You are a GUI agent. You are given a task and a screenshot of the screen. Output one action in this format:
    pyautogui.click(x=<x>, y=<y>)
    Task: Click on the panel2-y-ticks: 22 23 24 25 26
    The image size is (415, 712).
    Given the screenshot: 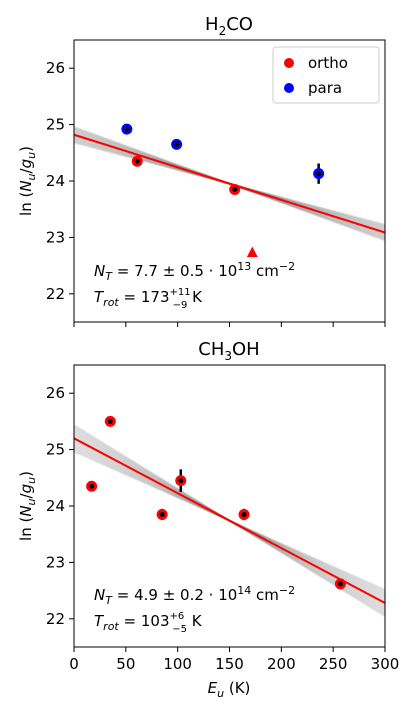 What is the action you would take?
    pyautogui.click(x=60, y=506)
    